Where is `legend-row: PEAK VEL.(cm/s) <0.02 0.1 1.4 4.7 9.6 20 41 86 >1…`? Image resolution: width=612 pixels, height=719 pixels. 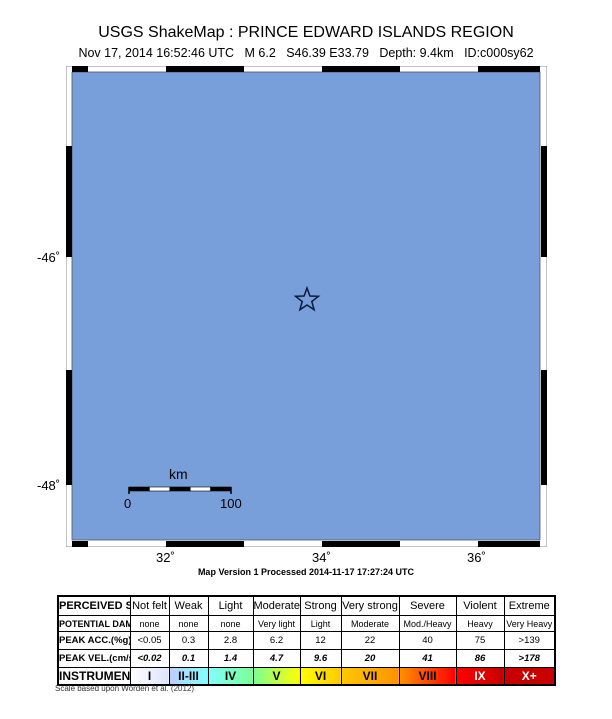
legend-row: PEAK VEL.(cm/s) <0.02 0.1 1.4 4.7 9.6 20 41 86 >1… is located at coordinates (306, 658).